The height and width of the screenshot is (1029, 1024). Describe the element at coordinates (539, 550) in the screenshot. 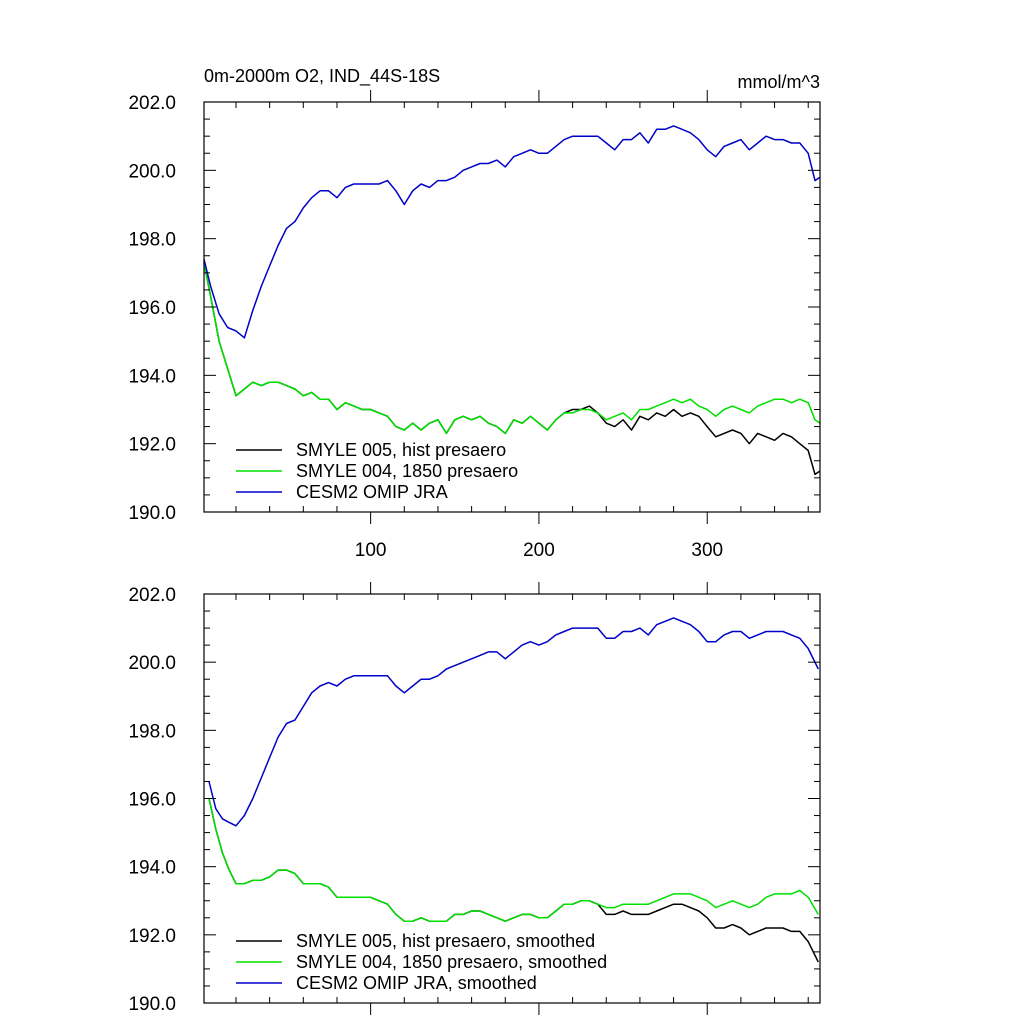

I see `x-tick-label: 200` at that location.